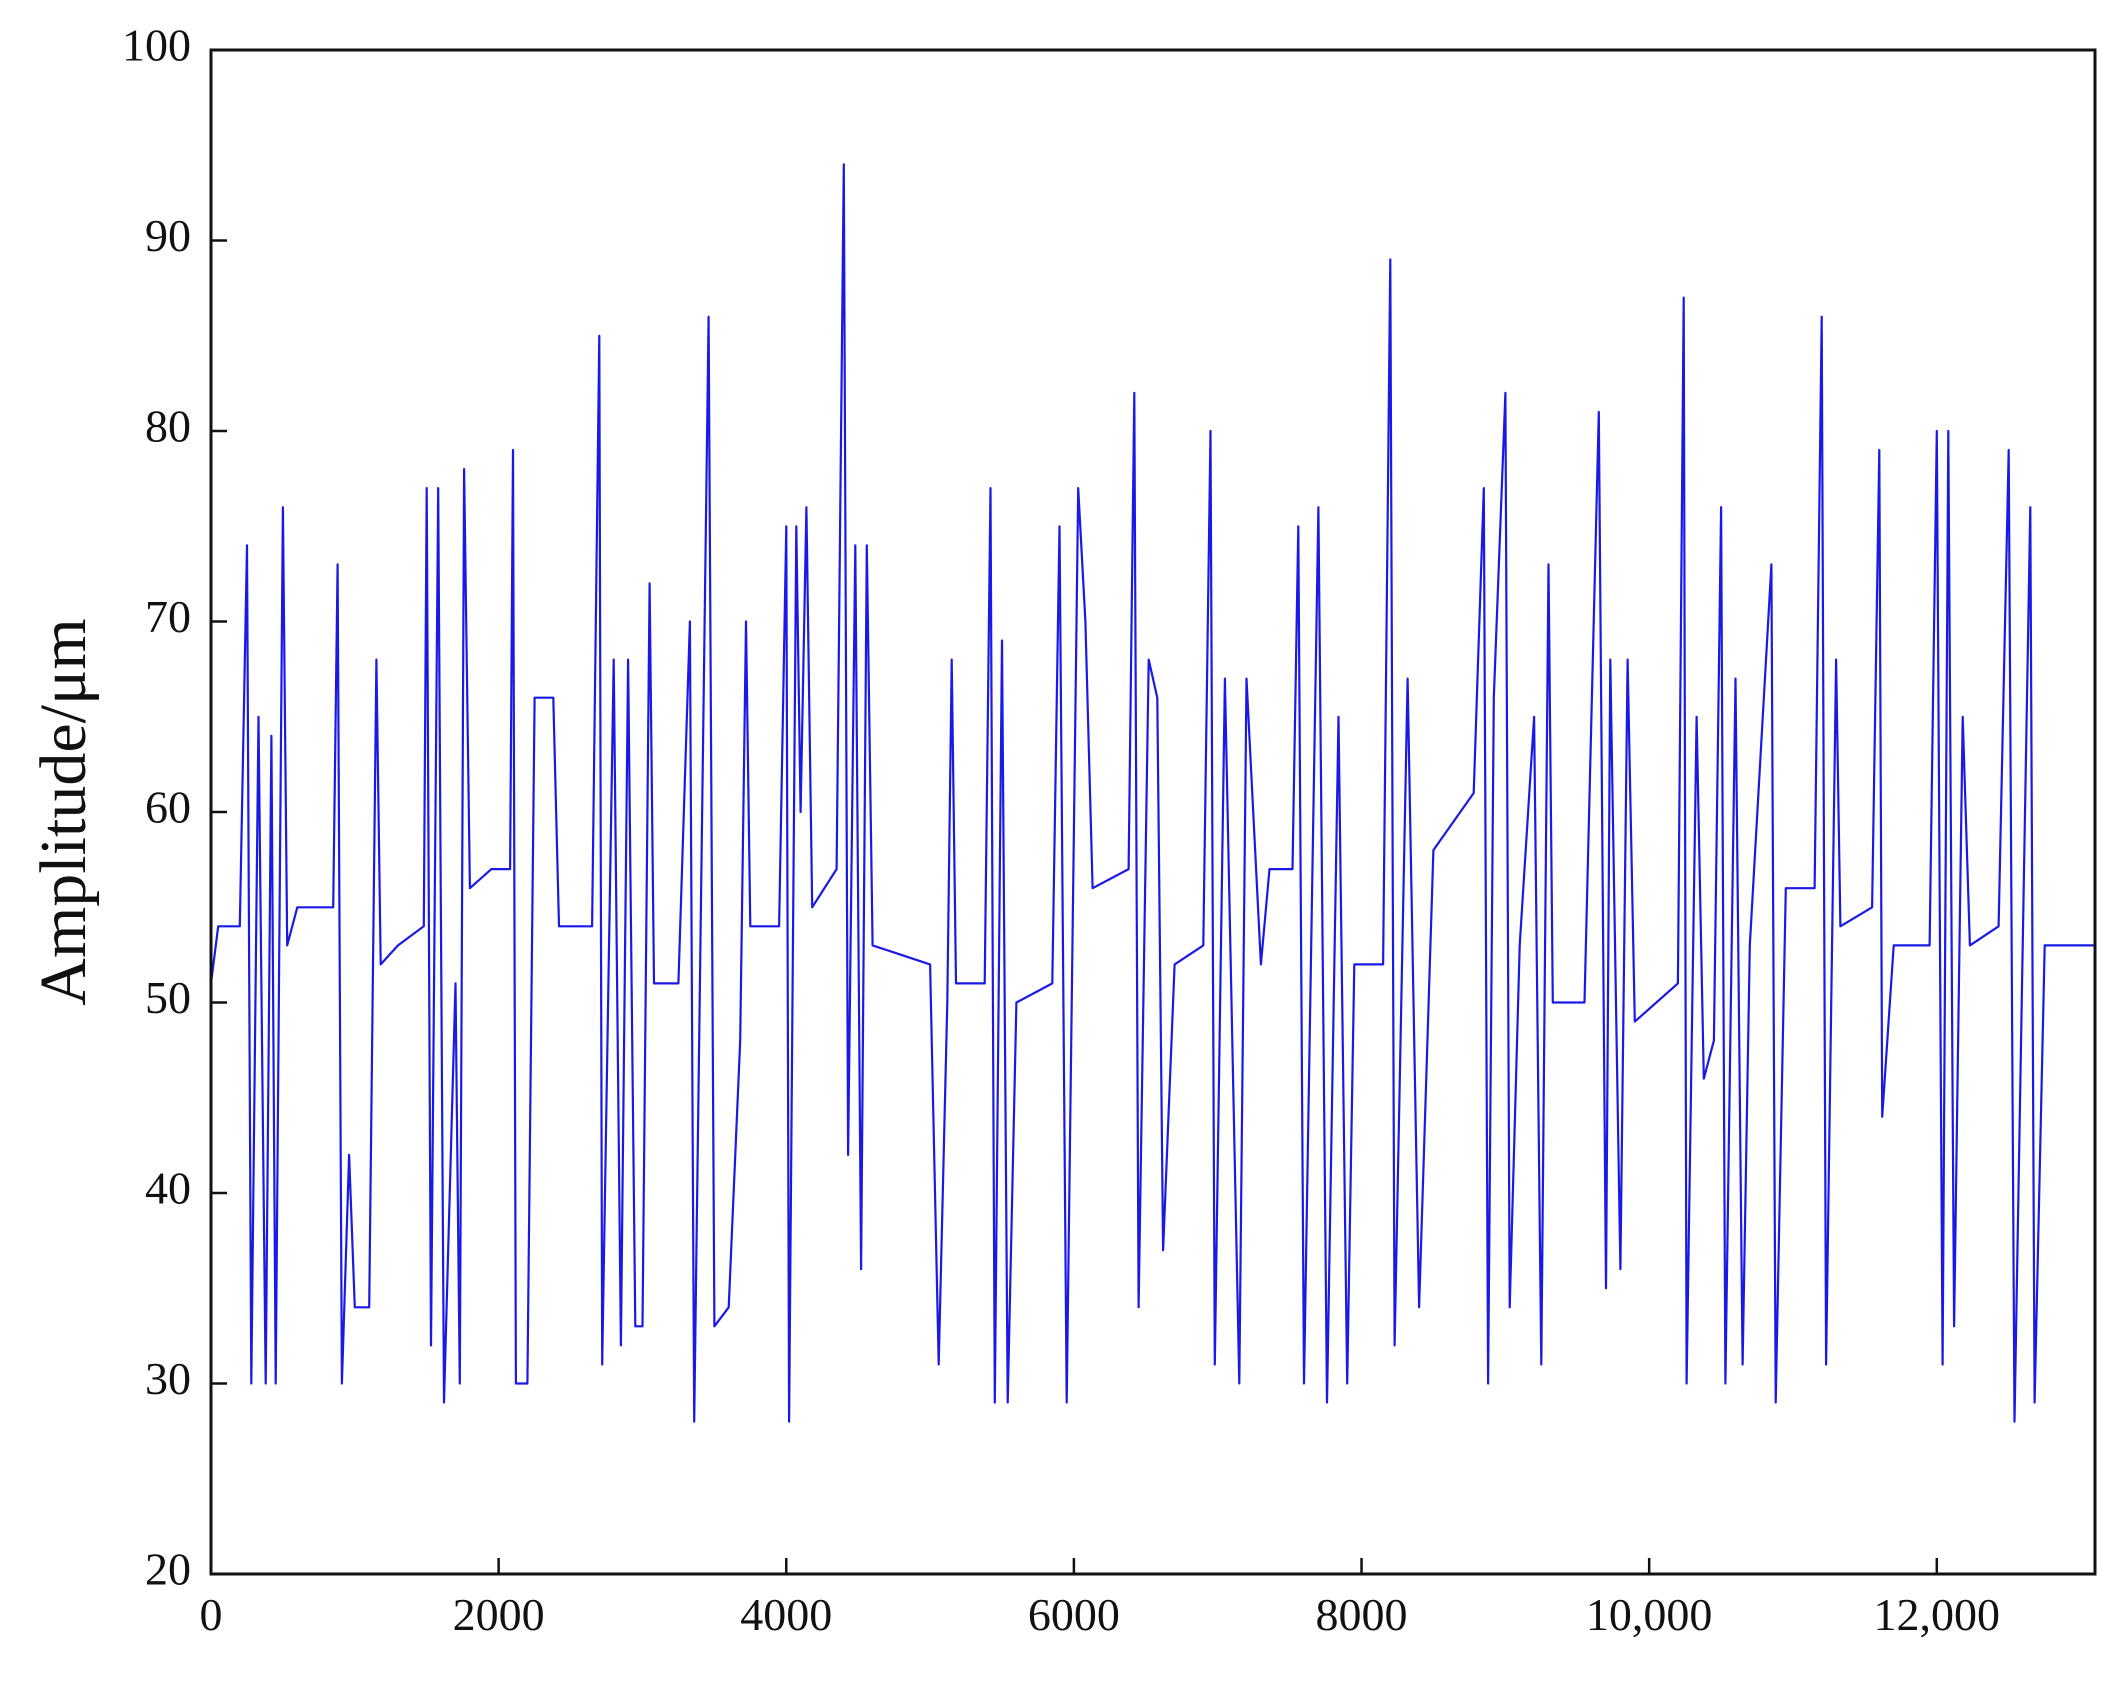  What do you see at coordinates (168, 1569) in the screenshot?
I see `y-tick-label: 20` at bounding box center [168, 1569].